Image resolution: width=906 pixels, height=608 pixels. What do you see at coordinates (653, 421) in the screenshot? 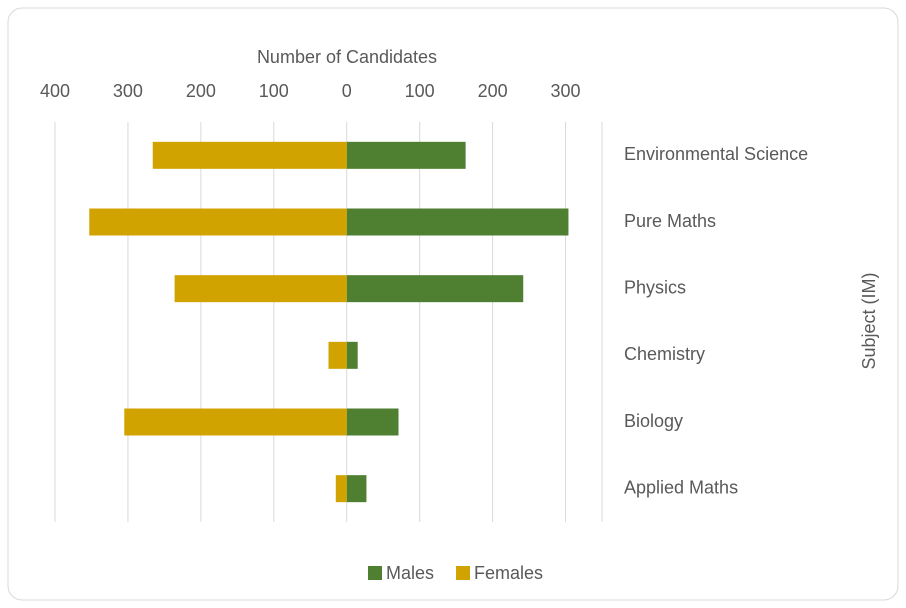
I see `category-label: Biology` at bounding box center [653, 421].